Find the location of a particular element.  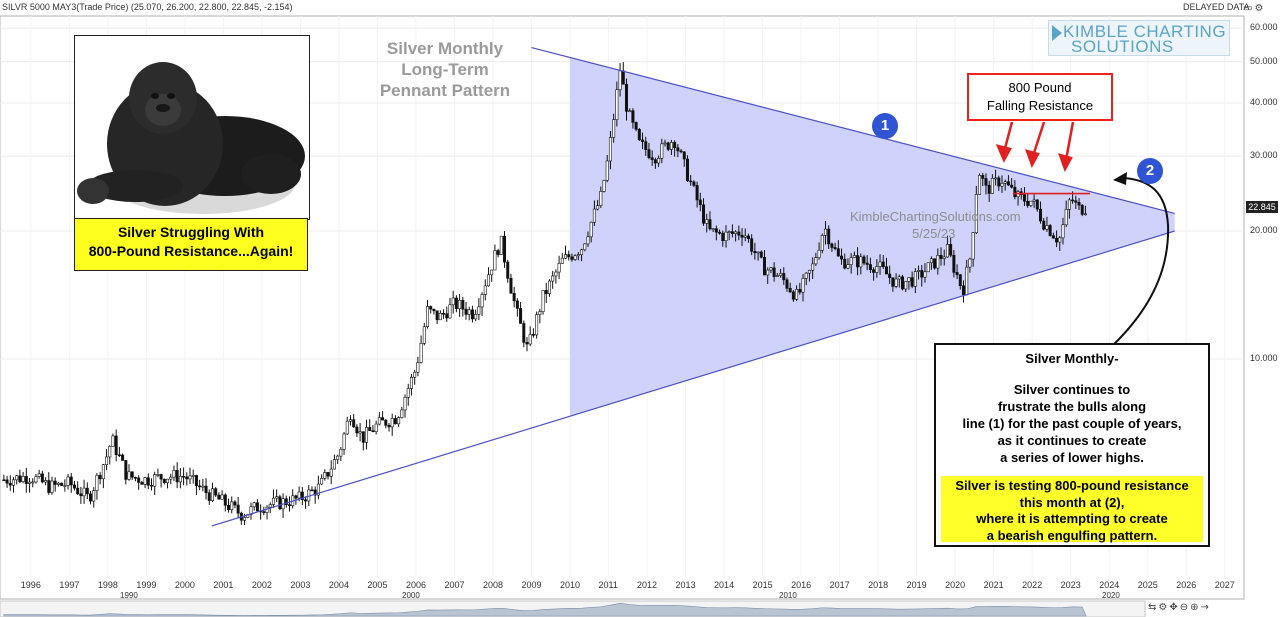

pan-icon: ✥ is located at coordinates (1174, 607).